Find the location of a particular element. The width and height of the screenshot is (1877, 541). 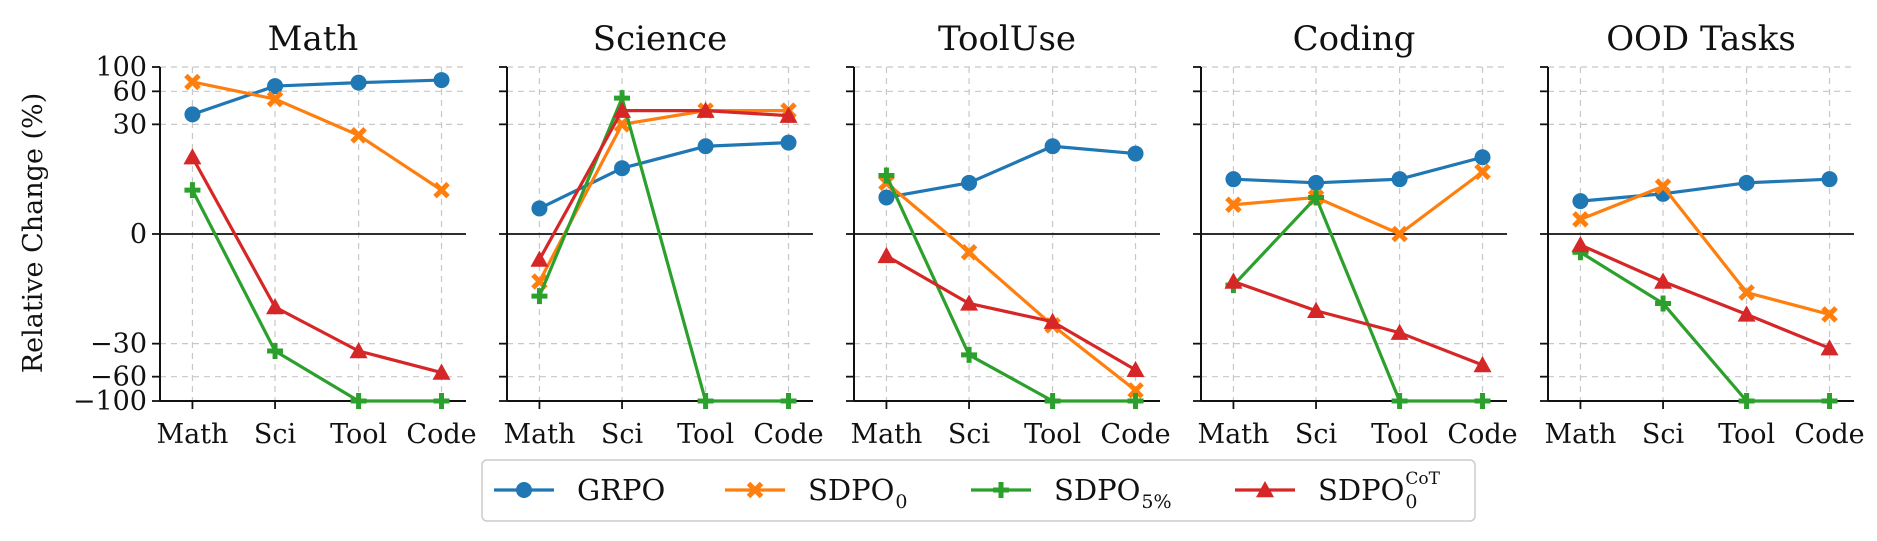

panel-title: Science is located at coordinates (660, 39).